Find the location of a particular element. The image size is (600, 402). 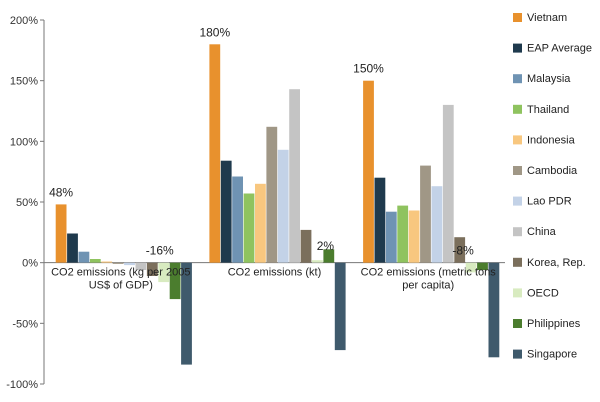

category-label: CO2 emissions (kt) is located at coordinates (275, 273).